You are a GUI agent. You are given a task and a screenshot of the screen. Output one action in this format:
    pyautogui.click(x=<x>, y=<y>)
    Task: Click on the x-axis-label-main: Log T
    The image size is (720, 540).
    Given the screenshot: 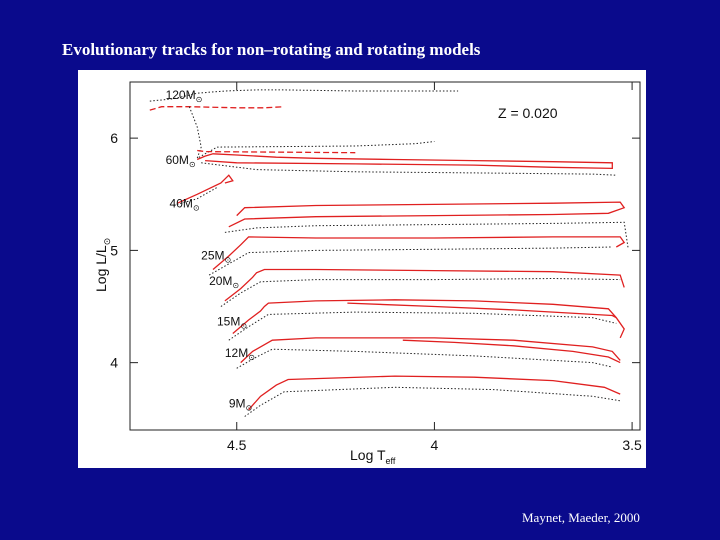 What is the action you would take?
    pyautogui.click(x=368, y=455)
    